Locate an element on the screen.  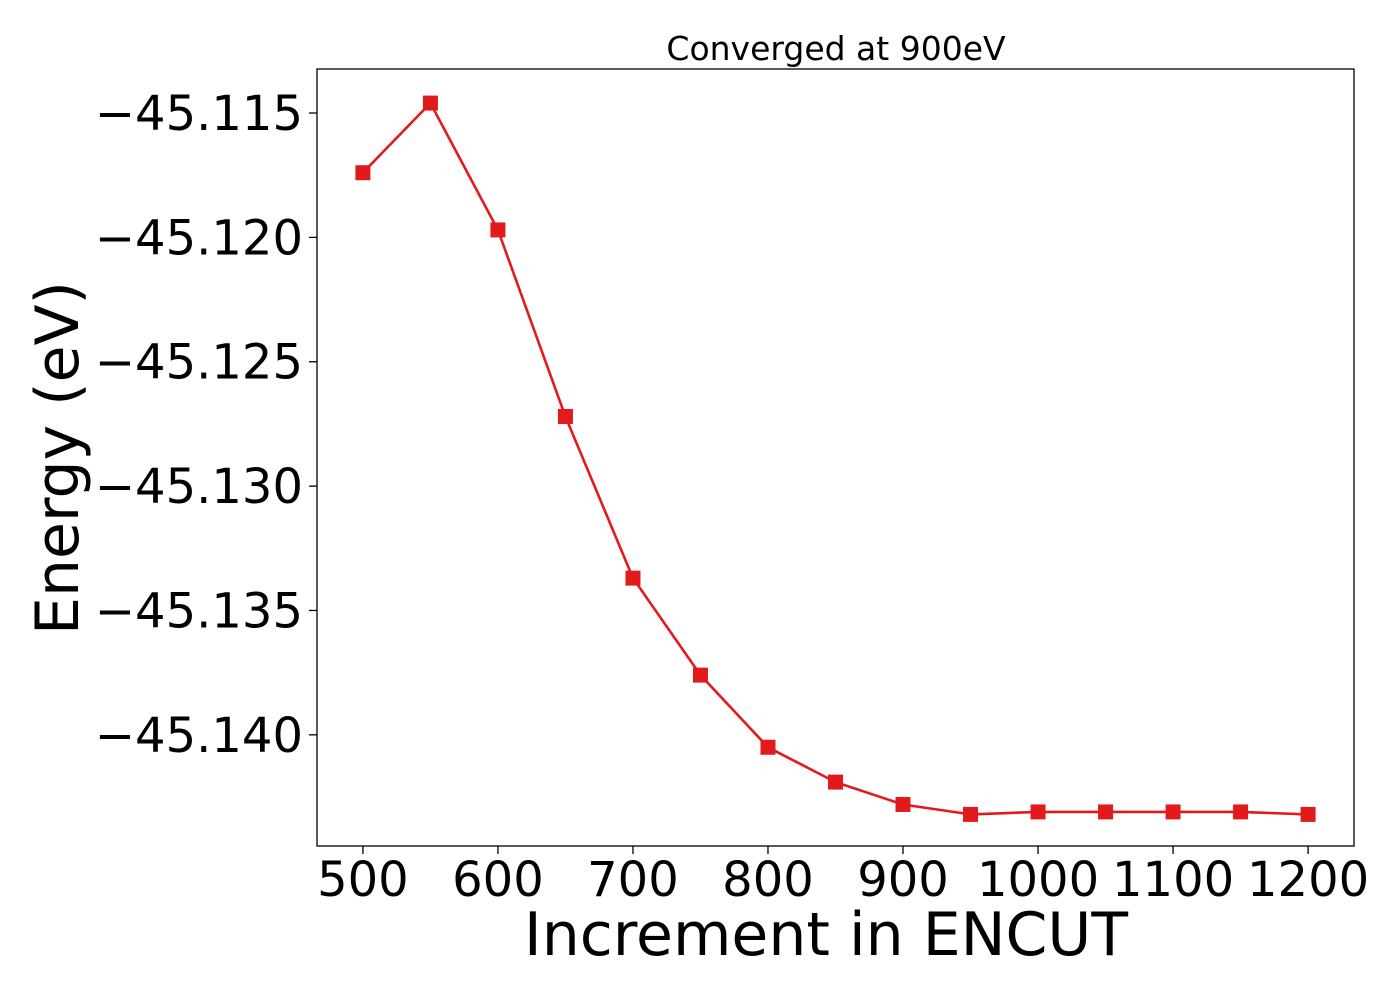
chart-title: Converged at 900eV is located at coordinates (836, 48).